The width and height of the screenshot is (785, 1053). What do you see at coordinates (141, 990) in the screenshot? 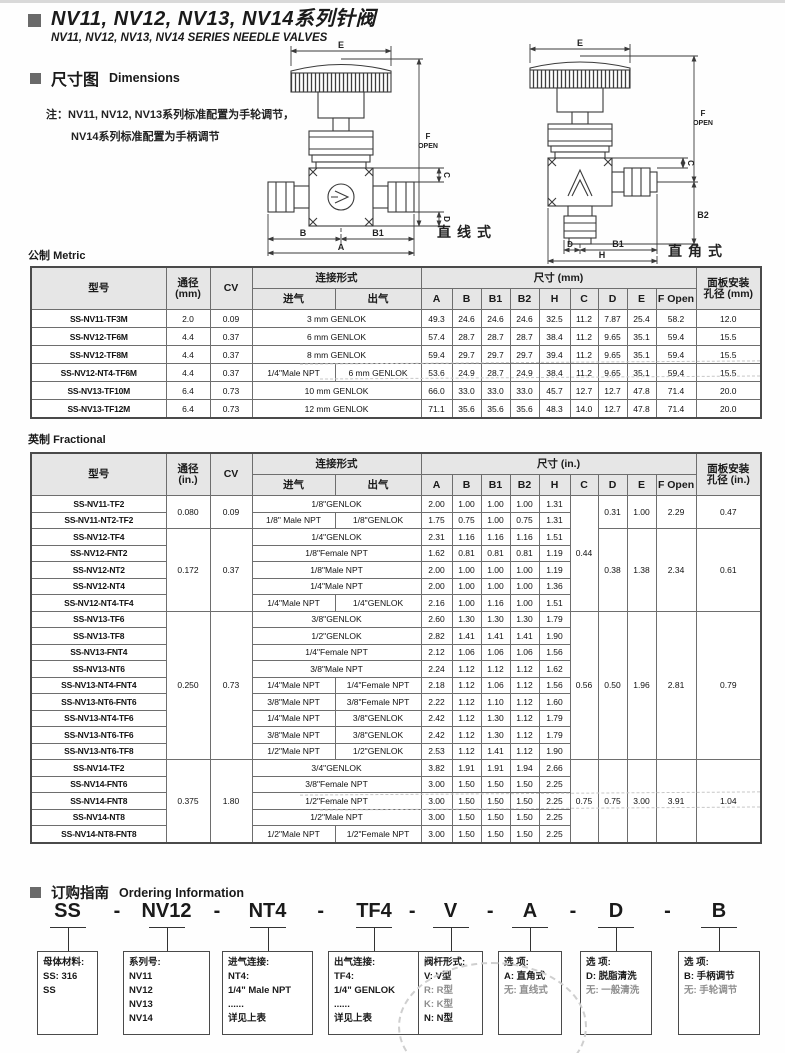
I see `order-option-line: NV12` at bounding box center [141, 990].